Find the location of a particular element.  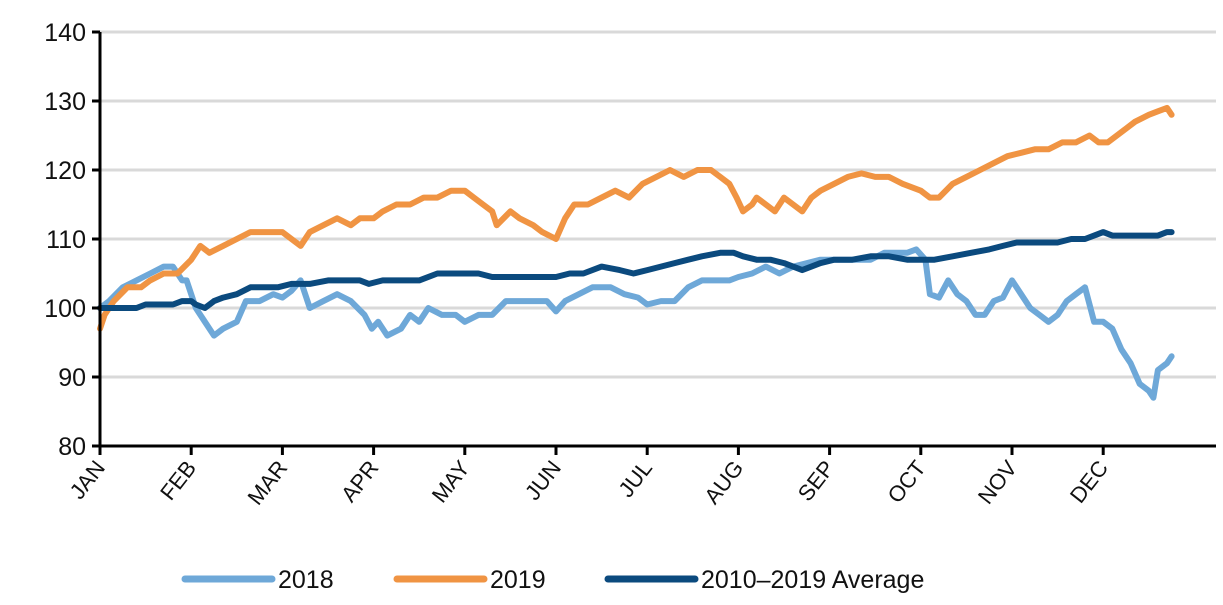

legend: 2018 2019 2010–2019 Average is located at coordinates (552, 580).